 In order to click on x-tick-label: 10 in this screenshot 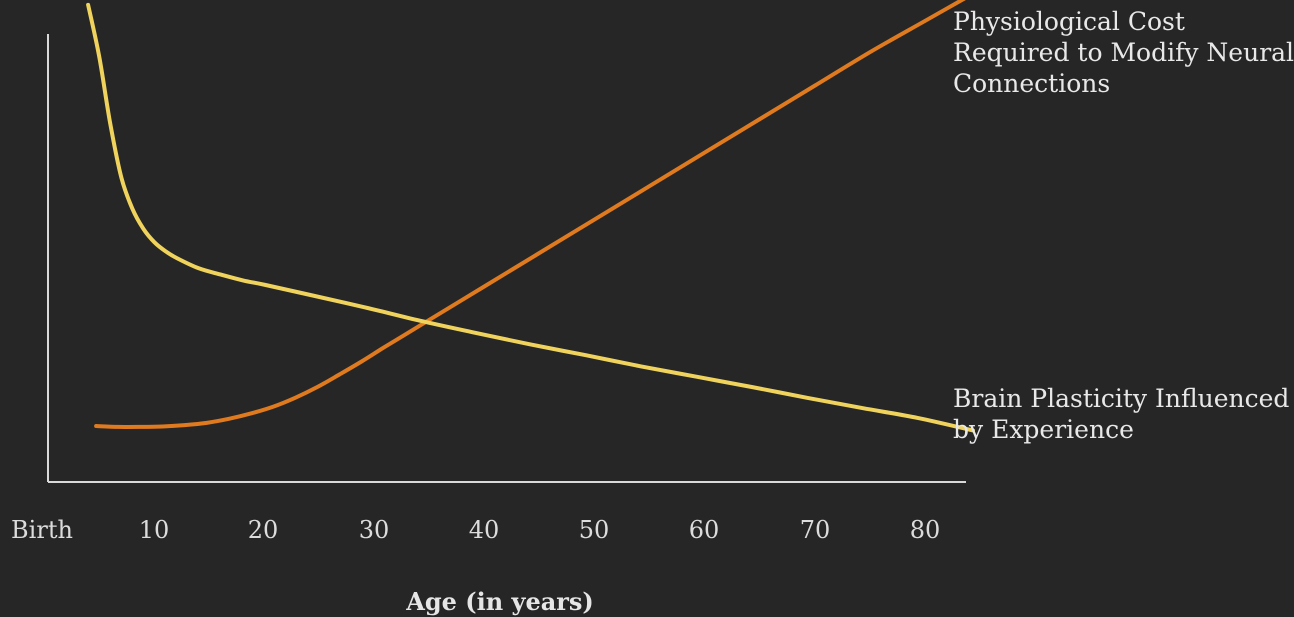, I will do `click(154, 530)`.